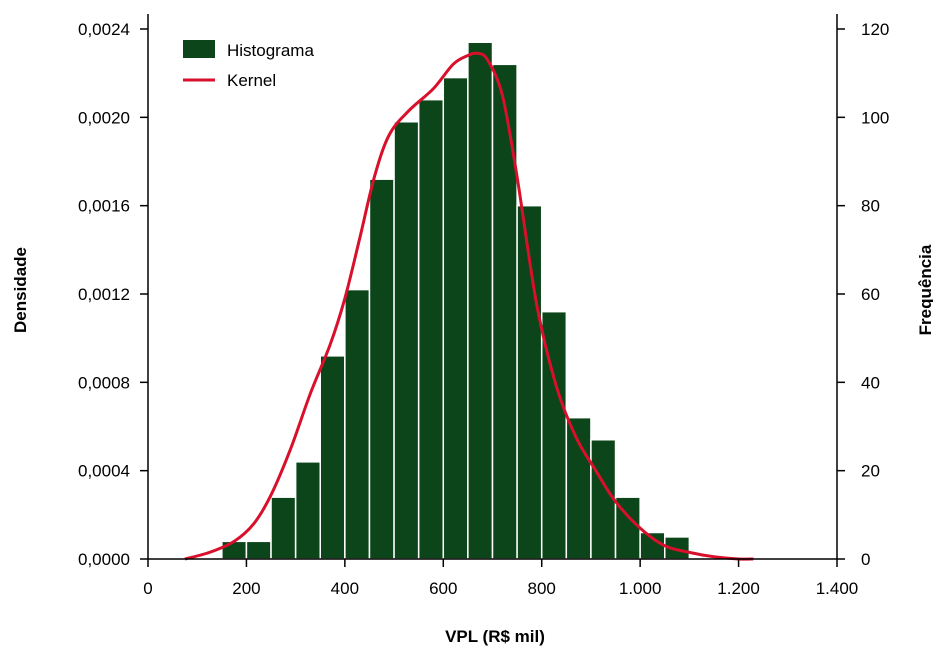  I want to click on left-y-tick-label: 0,0016, so click(104, 206).